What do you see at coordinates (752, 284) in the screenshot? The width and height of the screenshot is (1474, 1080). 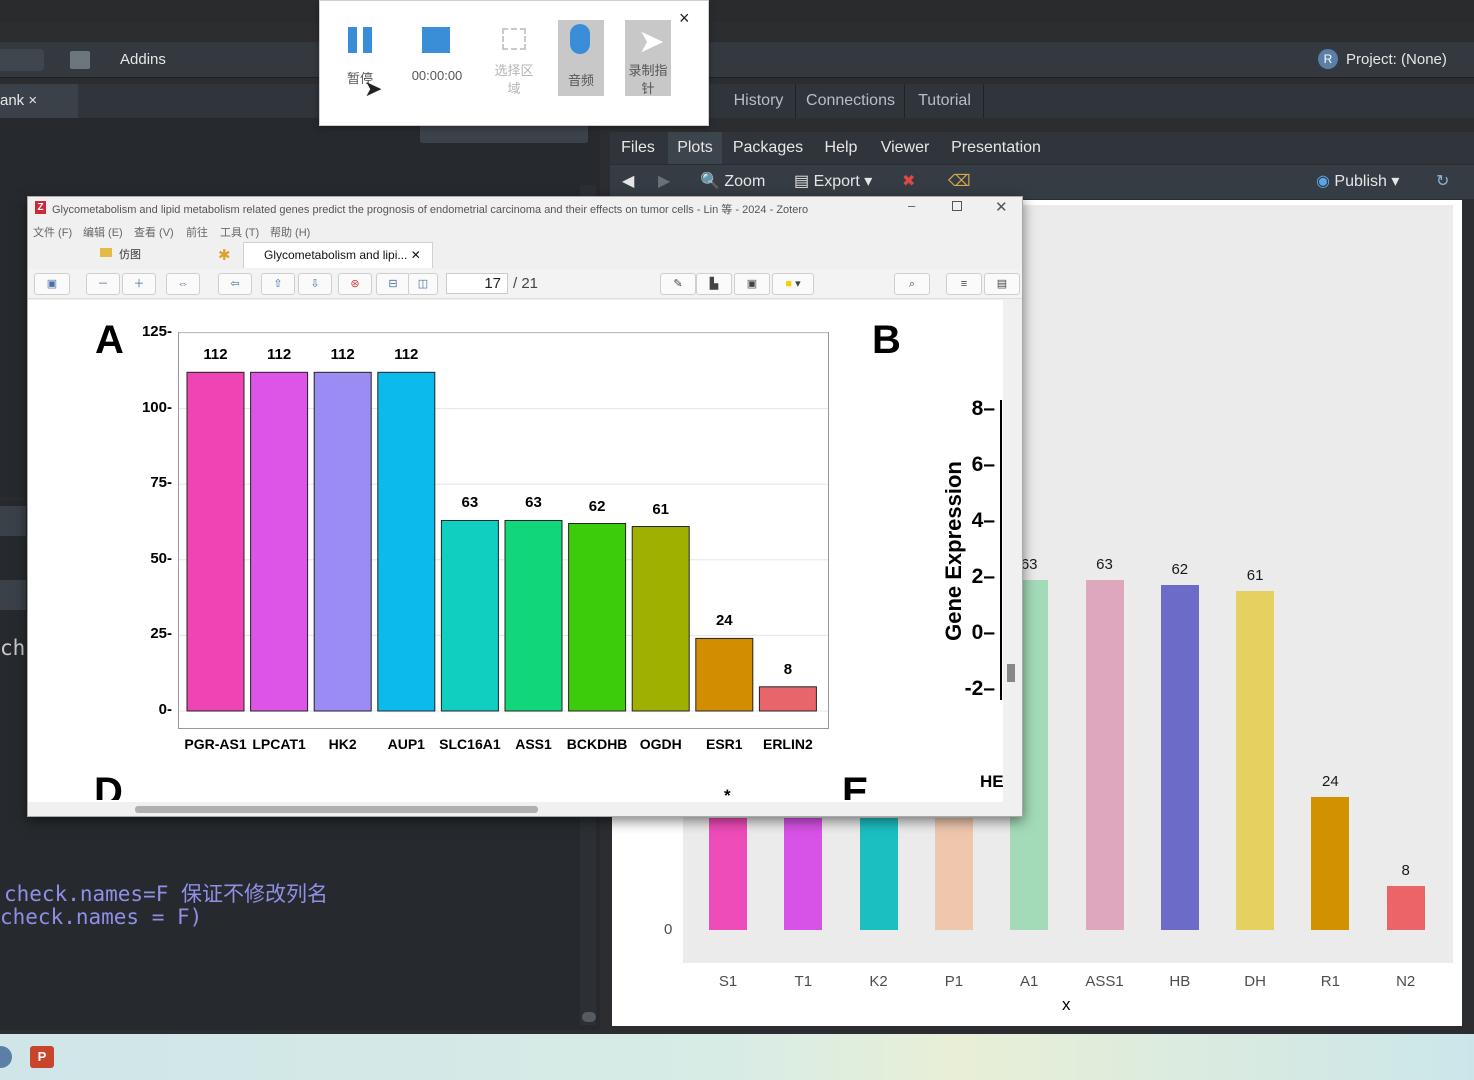 I see `area-select-icon: ▣` at bounding box center [752, 284].